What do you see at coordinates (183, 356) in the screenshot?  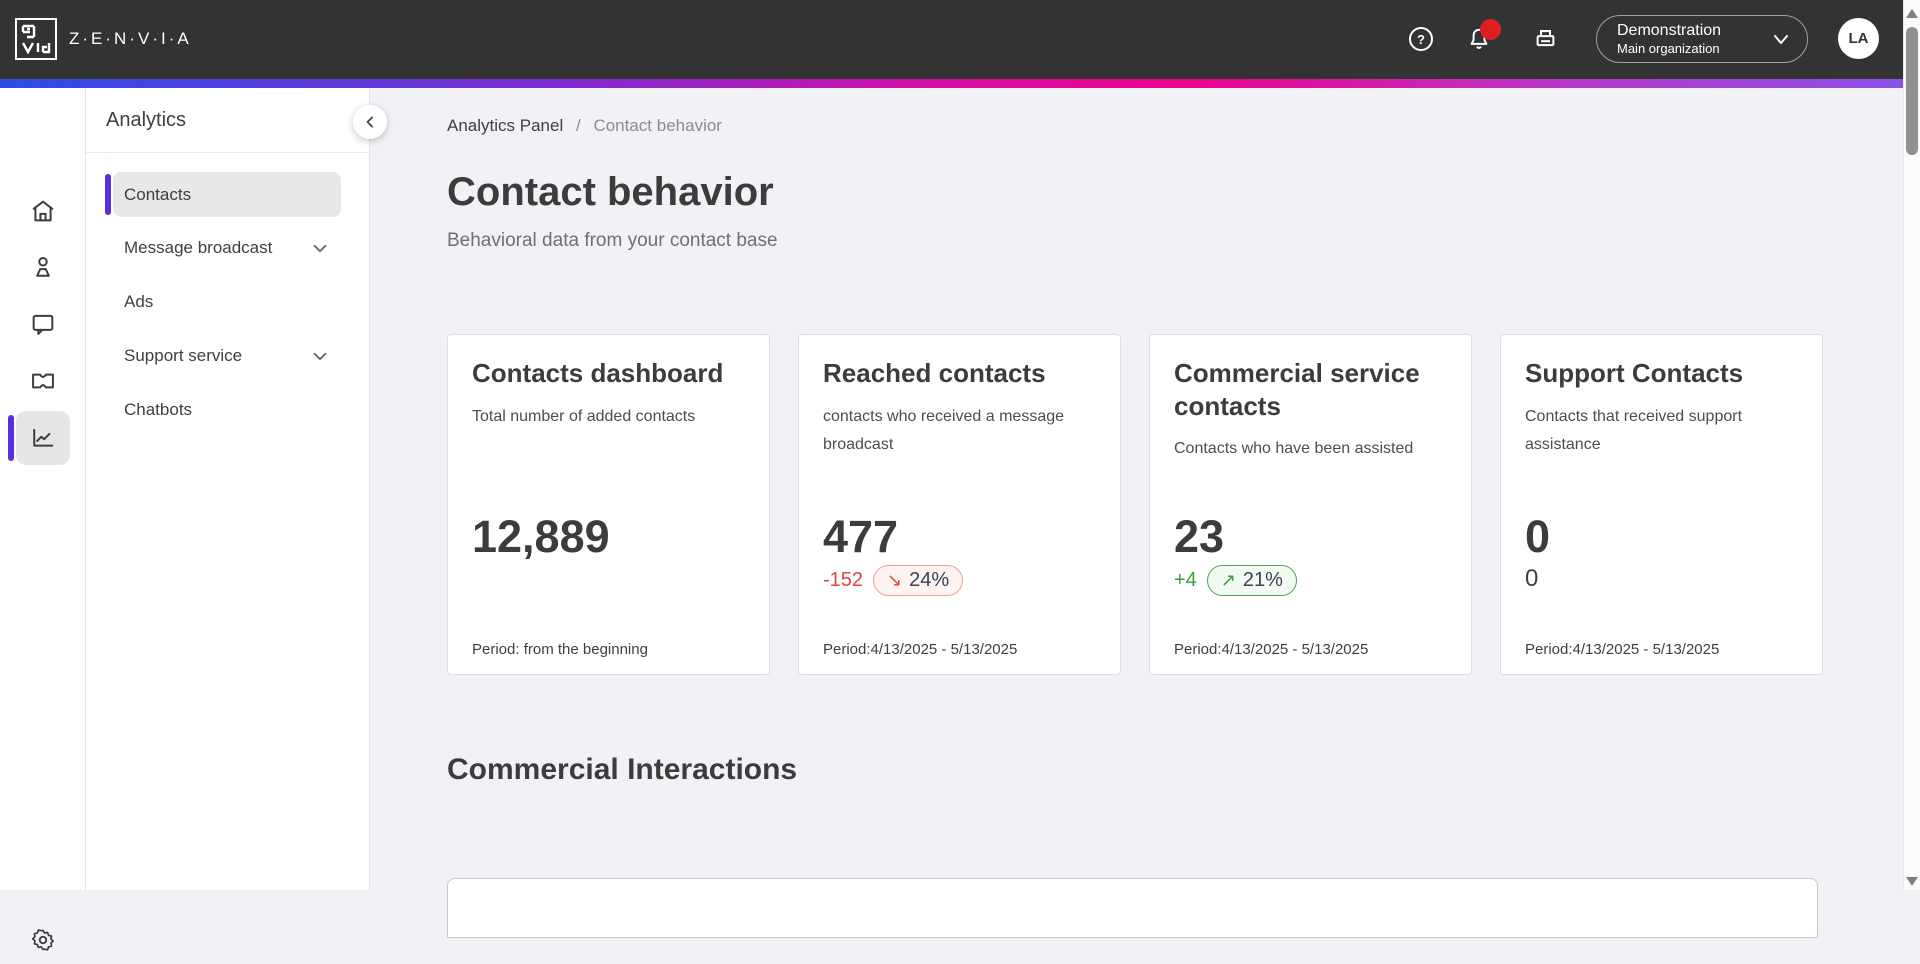 I see `sidebar-item-label: Support service` at bounding box center [183, 356].